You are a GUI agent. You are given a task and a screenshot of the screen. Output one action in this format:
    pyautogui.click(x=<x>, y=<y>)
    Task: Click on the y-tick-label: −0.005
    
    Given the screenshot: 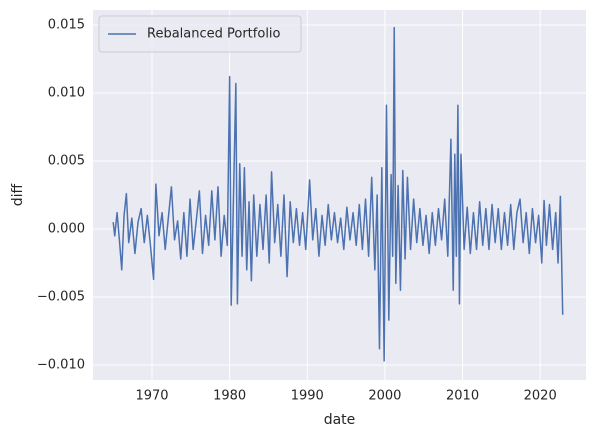 What is the action you would take?
    pyautogui.click(x=61, y=297)
    